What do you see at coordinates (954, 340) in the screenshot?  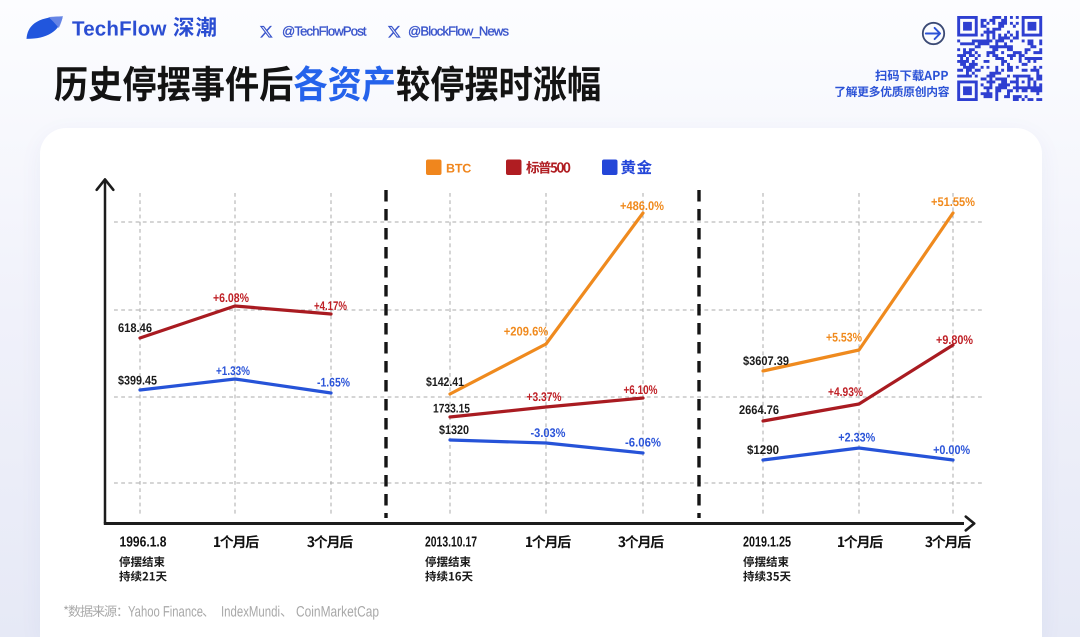 I see `svg-text: +9.80%` at bounding box center [954, 340].